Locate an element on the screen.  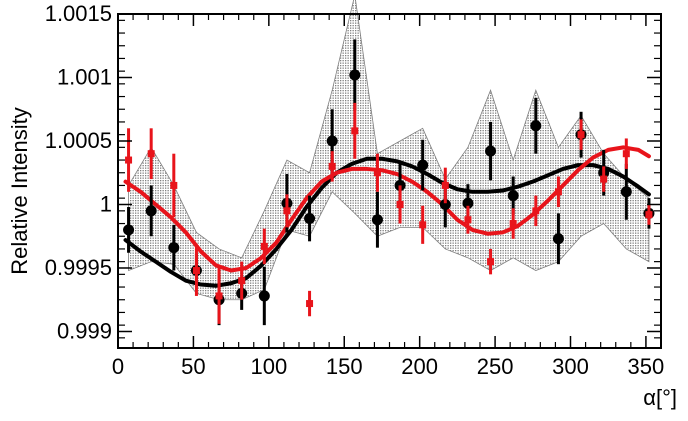
y-tick-label: 0.9995 is located at coordinates (78, 267).